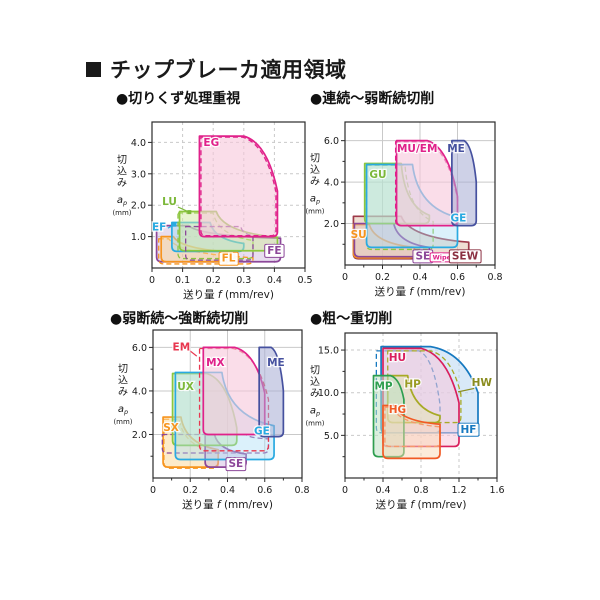 This screenshot has height=600, width=600. Describe the element at coordinates (482, 383) in the screenshot. I see `region-label-HW: HW` at that location.